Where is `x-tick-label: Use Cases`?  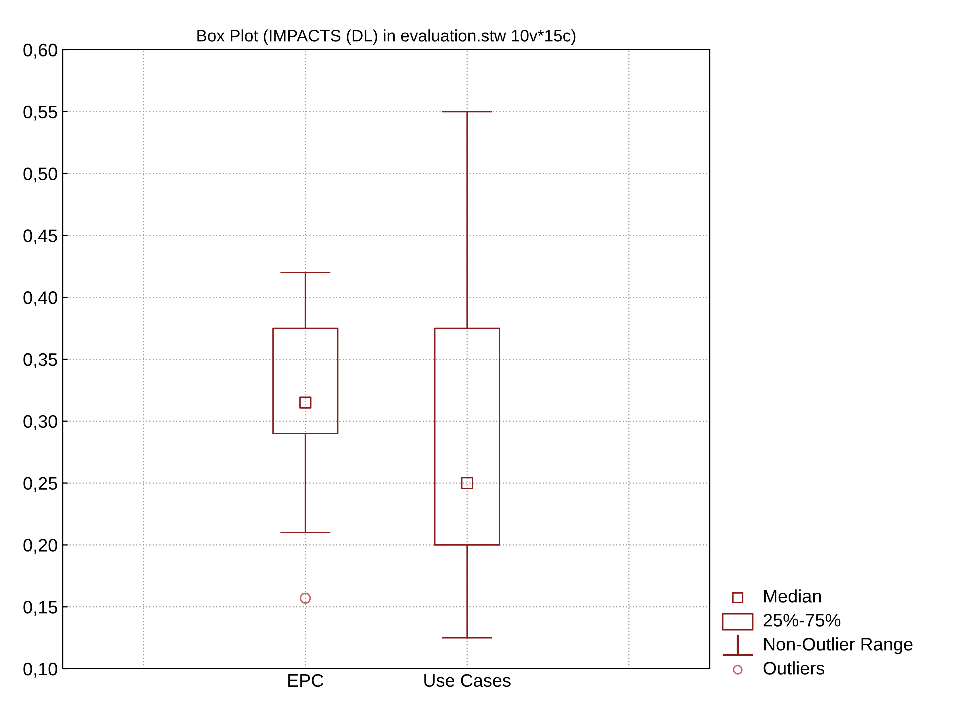 x-tick-label: Use Cases is located at coordinates (467, 681).